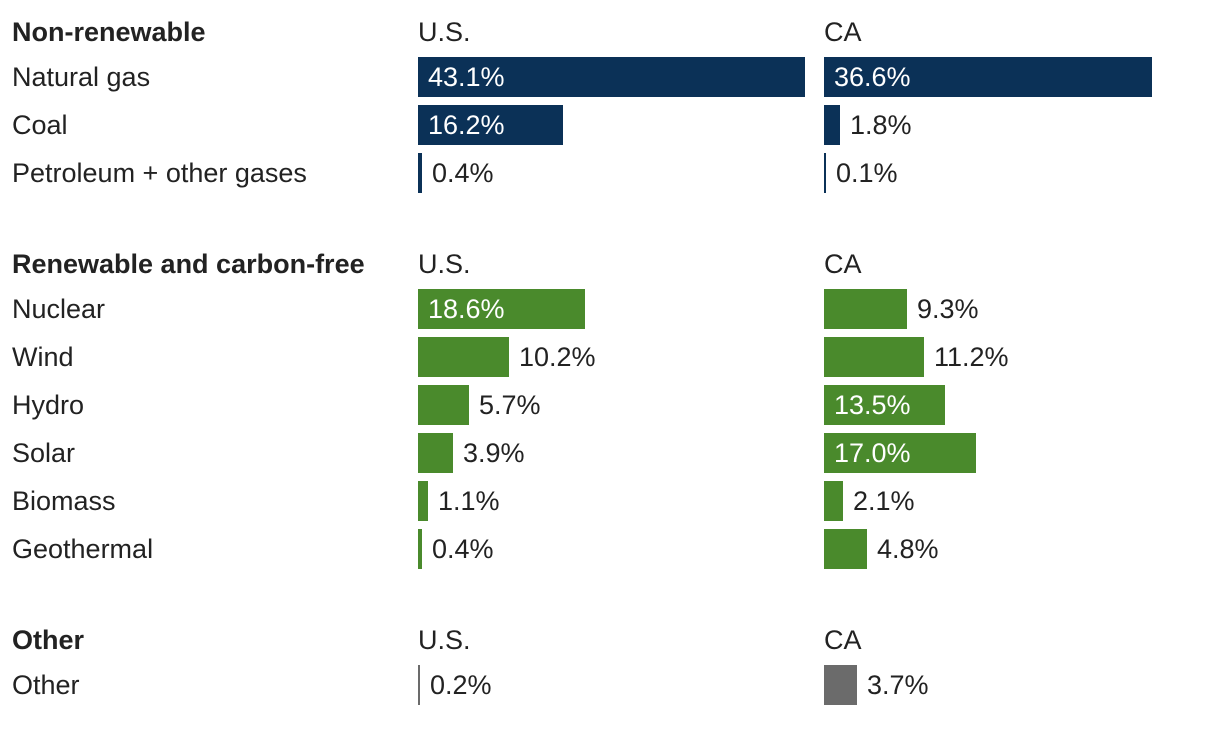  What do you see at coordinates (872, 453) in the screenshot?
I see `bar-value-label: 17.0%` at bounding box center [872, 453].